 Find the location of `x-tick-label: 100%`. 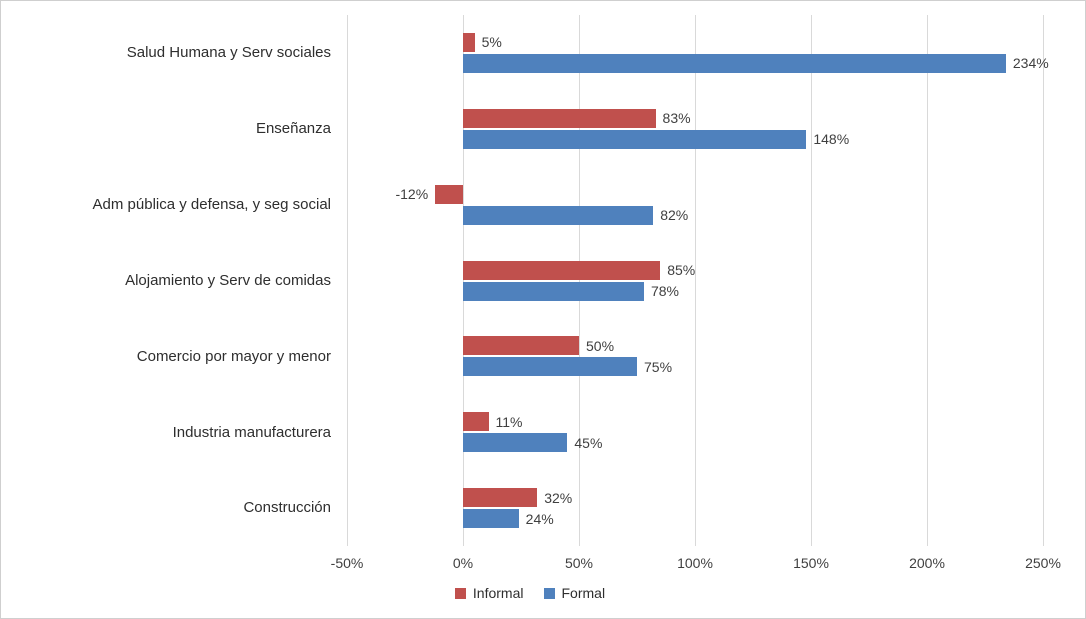

x-tick-label: 100% is located at coordinates (695, 563).